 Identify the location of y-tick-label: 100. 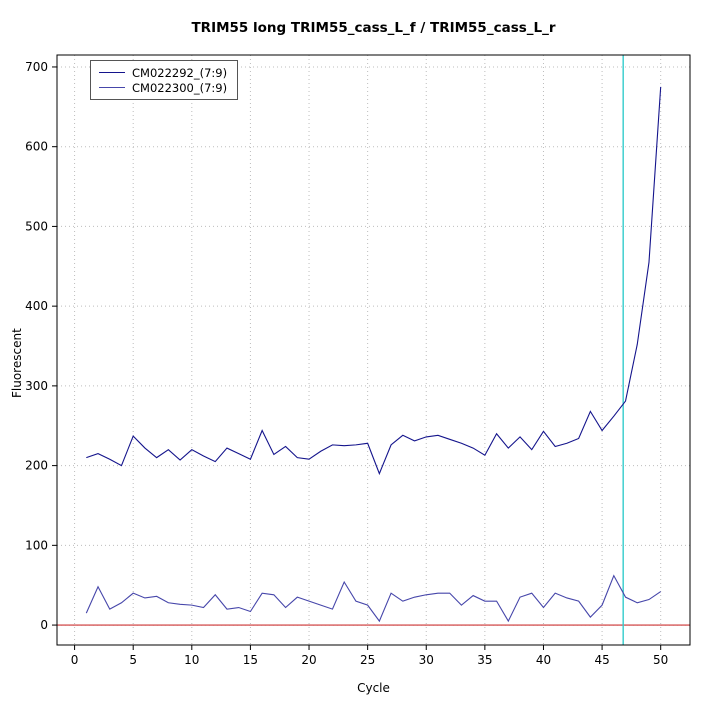
(36, 545).